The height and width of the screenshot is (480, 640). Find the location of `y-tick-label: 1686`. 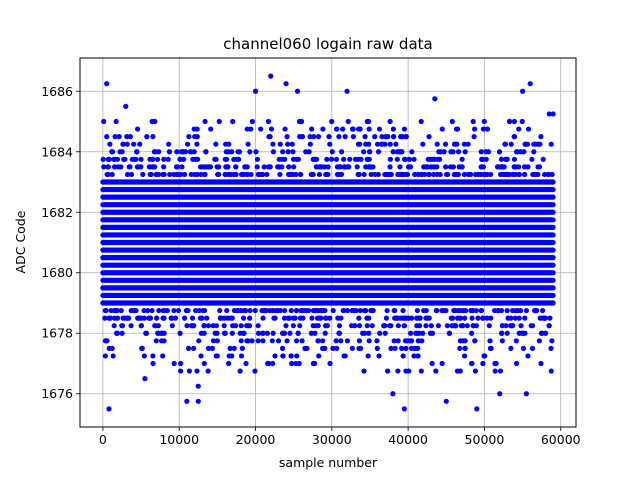

y-tick-label: 1686 is located at coordinates (57, 91).